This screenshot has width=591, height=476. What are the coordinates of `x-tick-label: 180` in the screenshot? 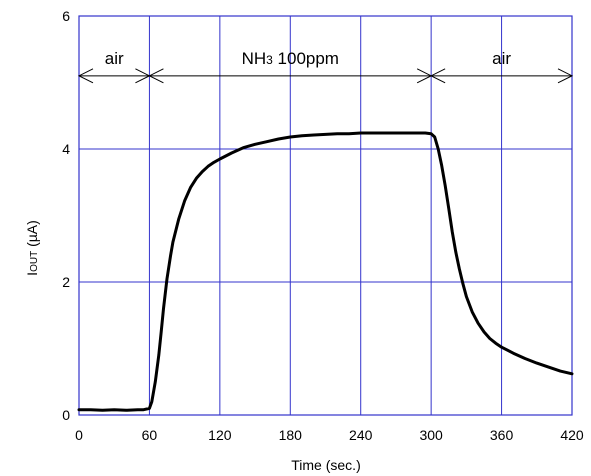 It's located at (291, 435).